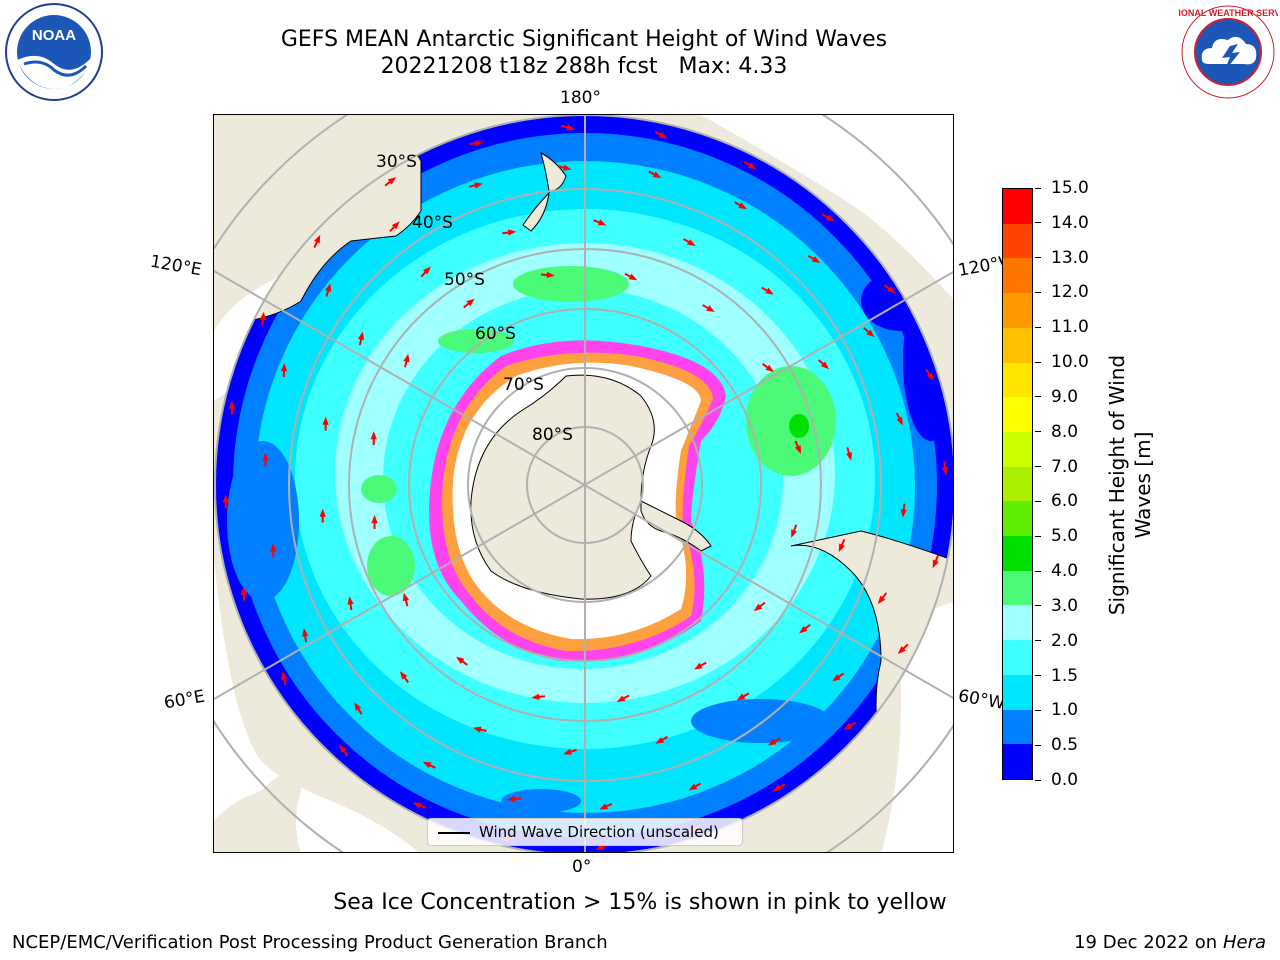 This screenshot has width=1280, height=960. What do you see at coordinates (1065, 605) in the screenshot?
I see `colorbar-tick-label: 3.0` at bounding box center [1065, 605].